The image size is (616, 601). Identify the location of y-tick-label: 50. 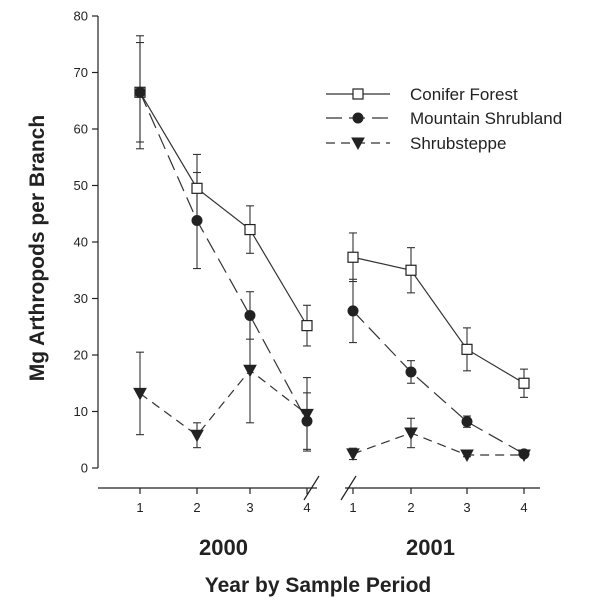
(81, 185).